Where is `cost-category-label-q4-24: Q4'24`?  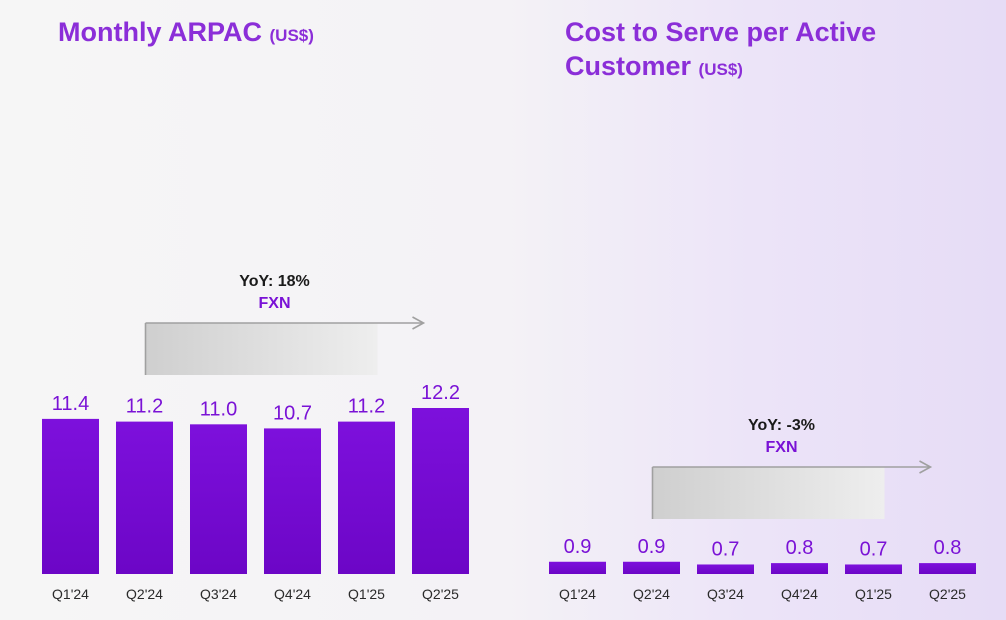
cost-category-label-q4-24: Q4'24 is located at coordinates (799, 594).